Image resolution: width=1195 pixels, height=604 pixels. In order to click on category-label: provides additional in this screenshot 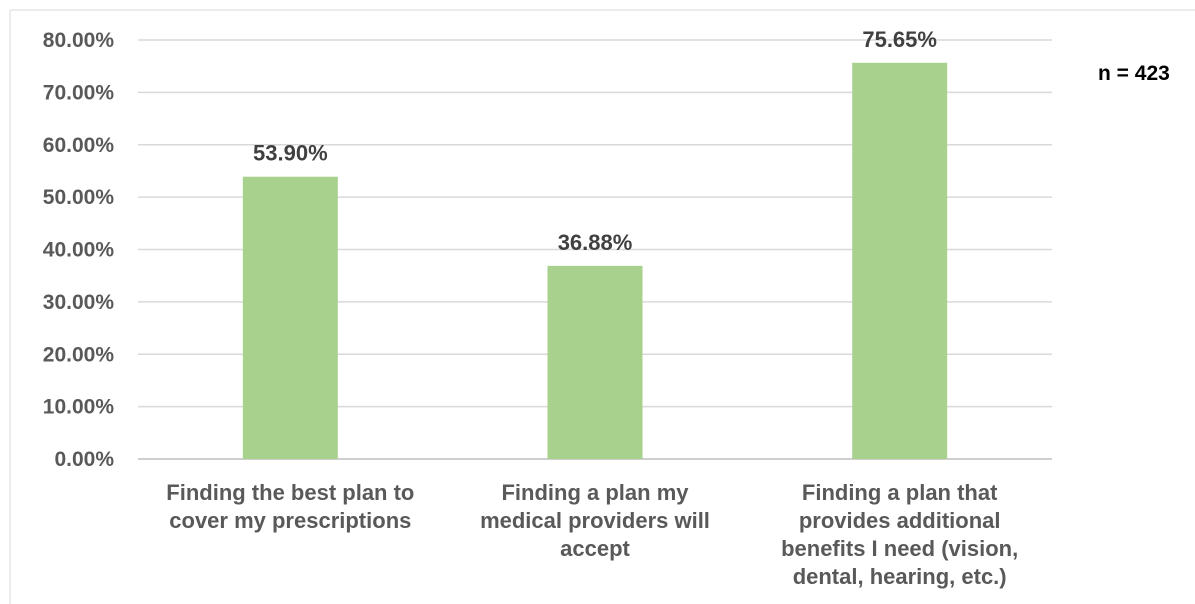, I will do `click(900, 520)`.